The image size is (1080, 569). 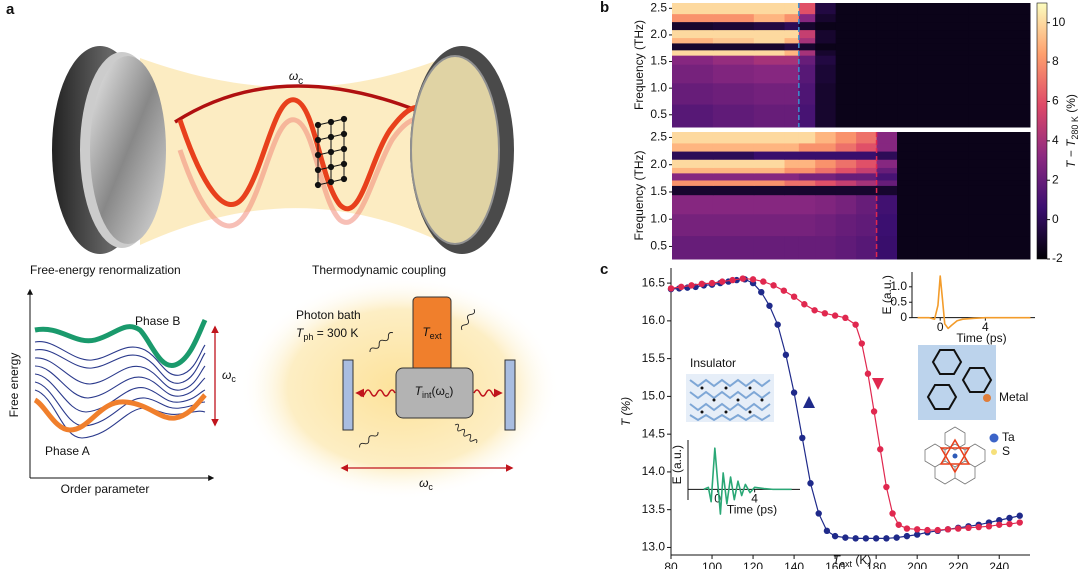 What do you see at coordinates (1071, 153) in the screenshot?
I see `symbol: T − T` at bounding box center [1071, 153].